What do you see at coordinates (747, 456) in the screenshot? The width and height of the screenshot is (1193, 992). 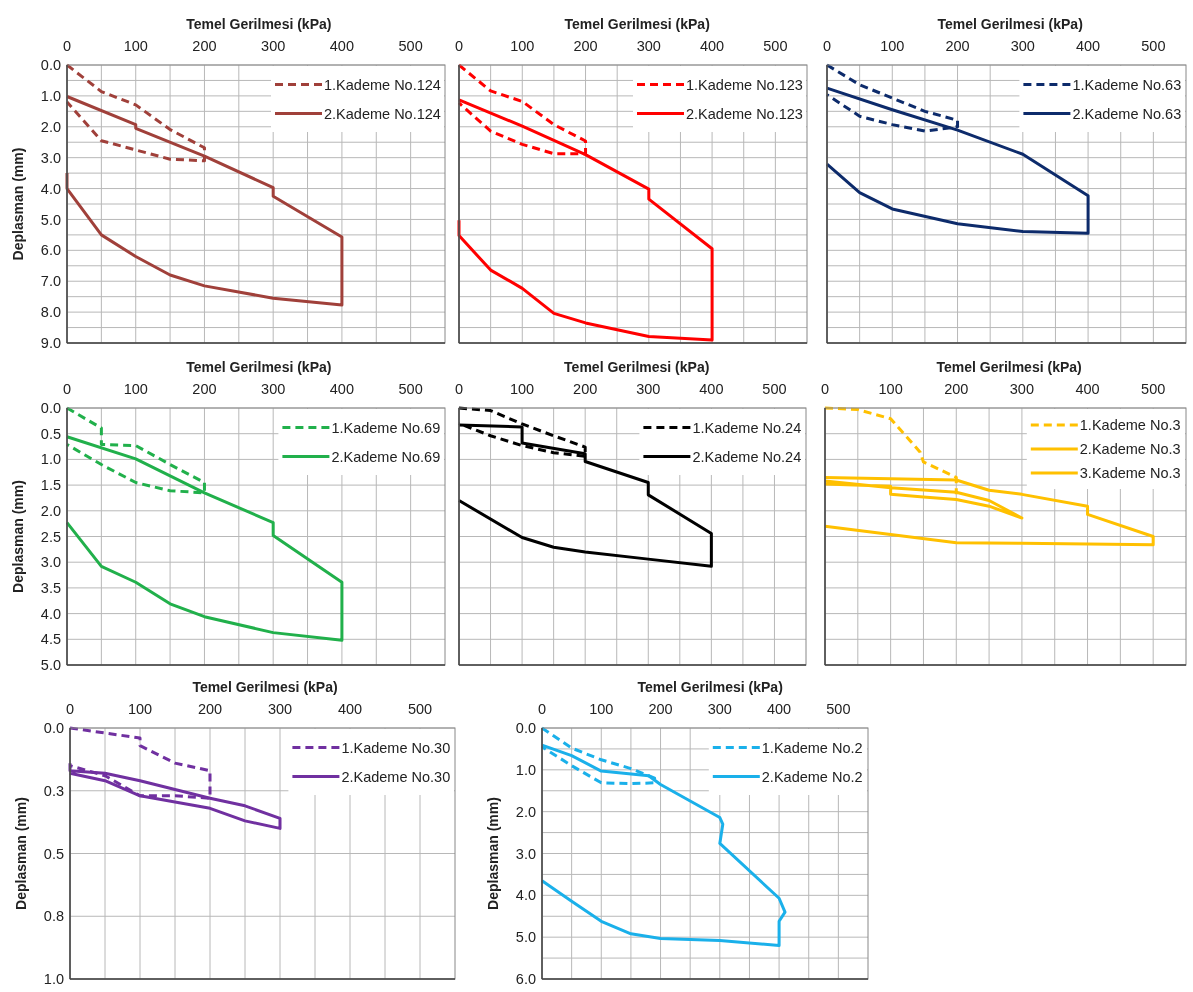 I see `legend-label: 2.Kademe No.24` at bounding box center [747, 456].